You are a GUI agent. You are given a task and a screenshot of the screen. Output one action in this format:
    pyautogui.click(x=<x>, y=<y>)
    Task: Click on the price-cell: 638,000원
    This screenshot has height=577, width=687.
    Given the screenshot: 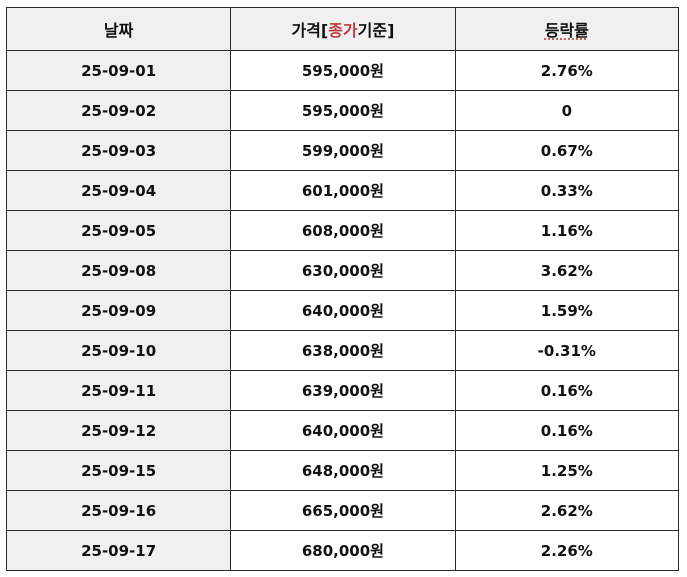 What is the action you would take?
    pyautogui.click(x=343, y=350)
    